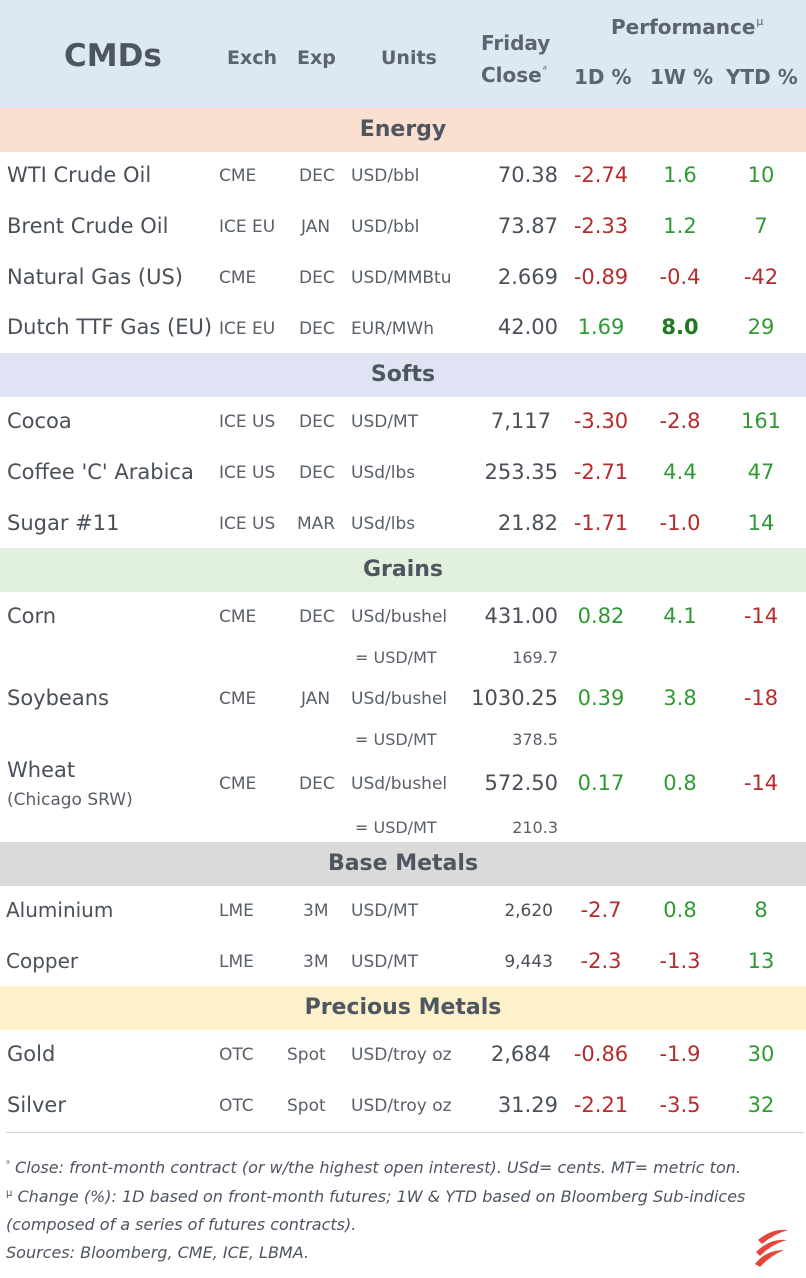 The image size is (806, 1278). I want to click on commodity-name: Corn, so click(32, 616).